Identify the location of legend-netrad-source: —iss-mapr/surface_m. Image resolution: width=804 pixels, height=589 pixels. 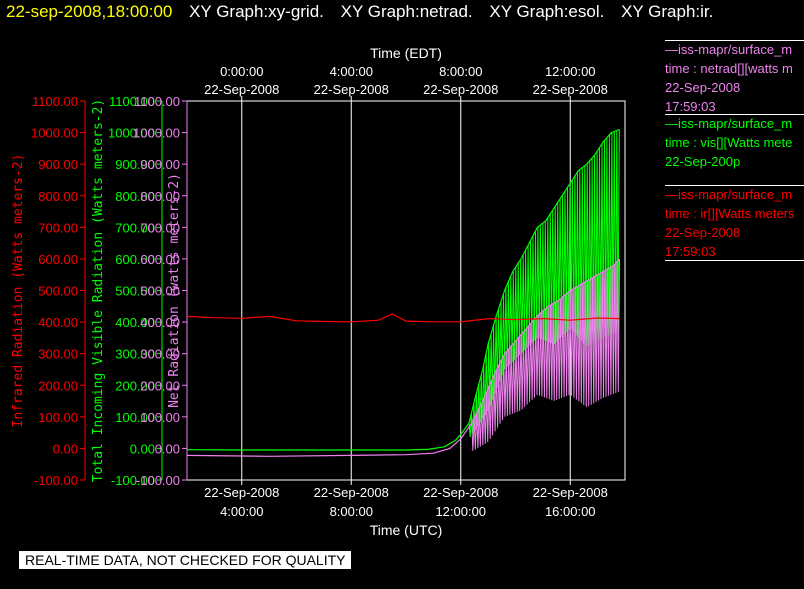
(729, 49).